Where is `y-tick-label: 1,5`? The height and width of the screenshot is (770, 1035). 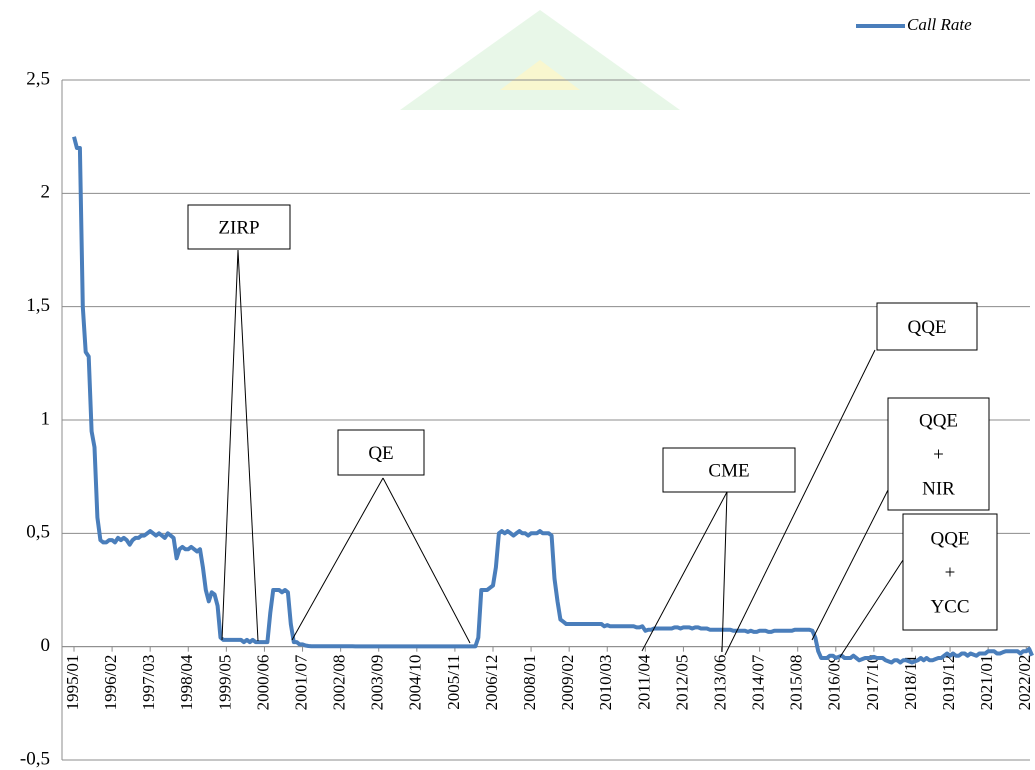
y-tick-label: 1,5 is located at coordinates (38, 305).